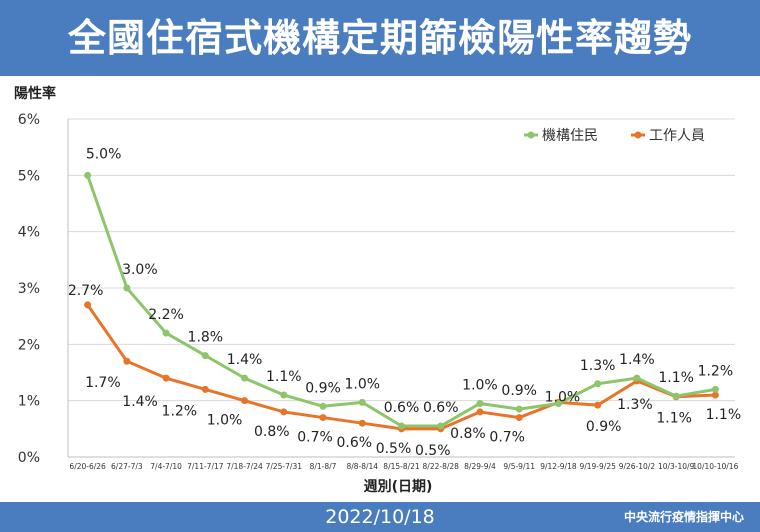 The image size is (760, 532). I want to click on data-label: 3.0%, so click(140, 270).